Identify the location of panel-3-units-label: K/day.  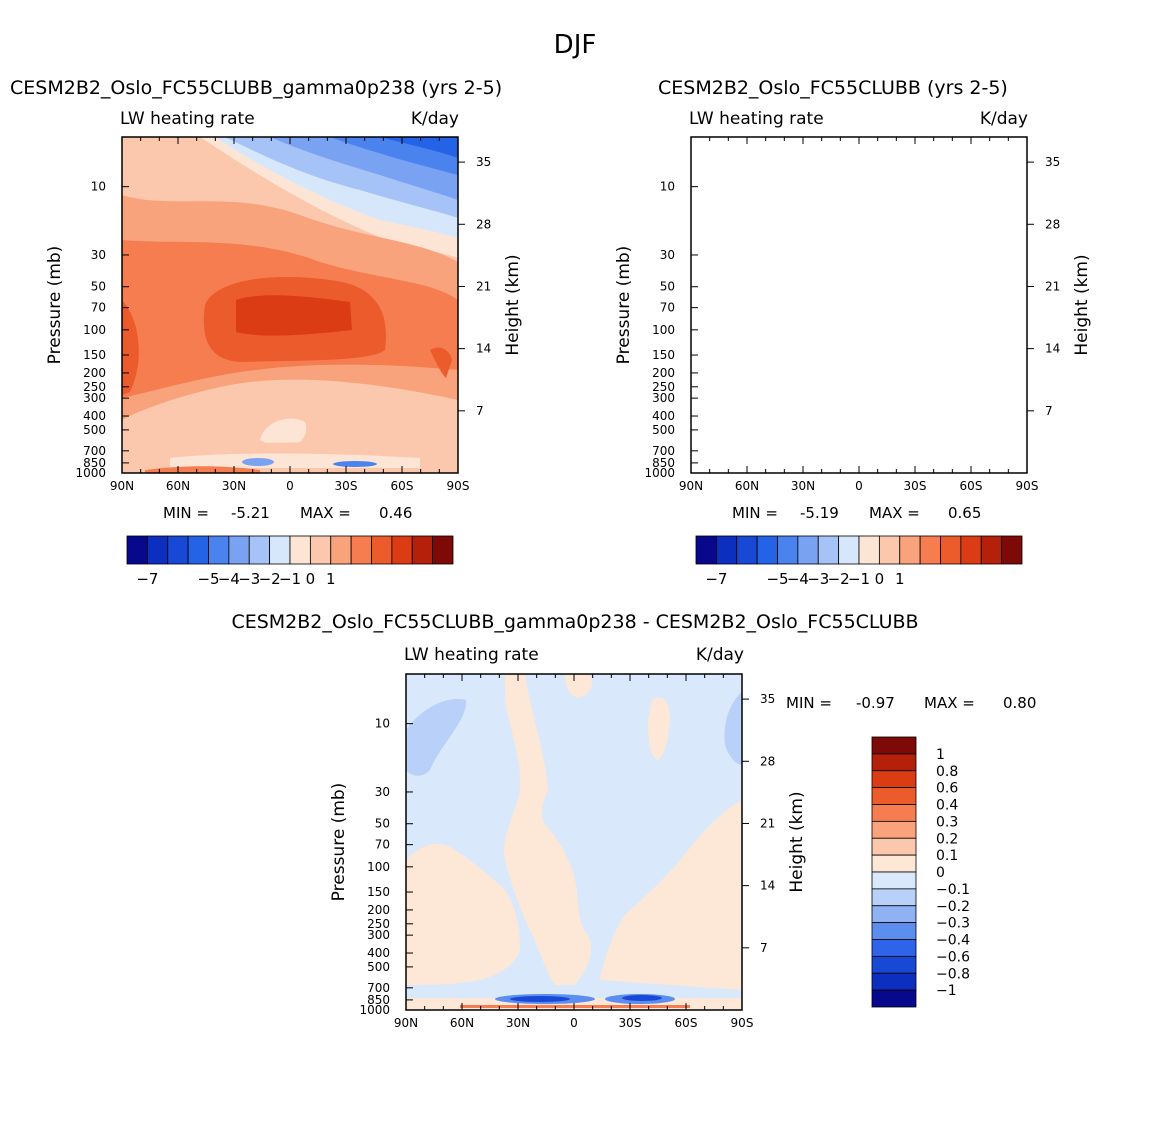
(720, 655).